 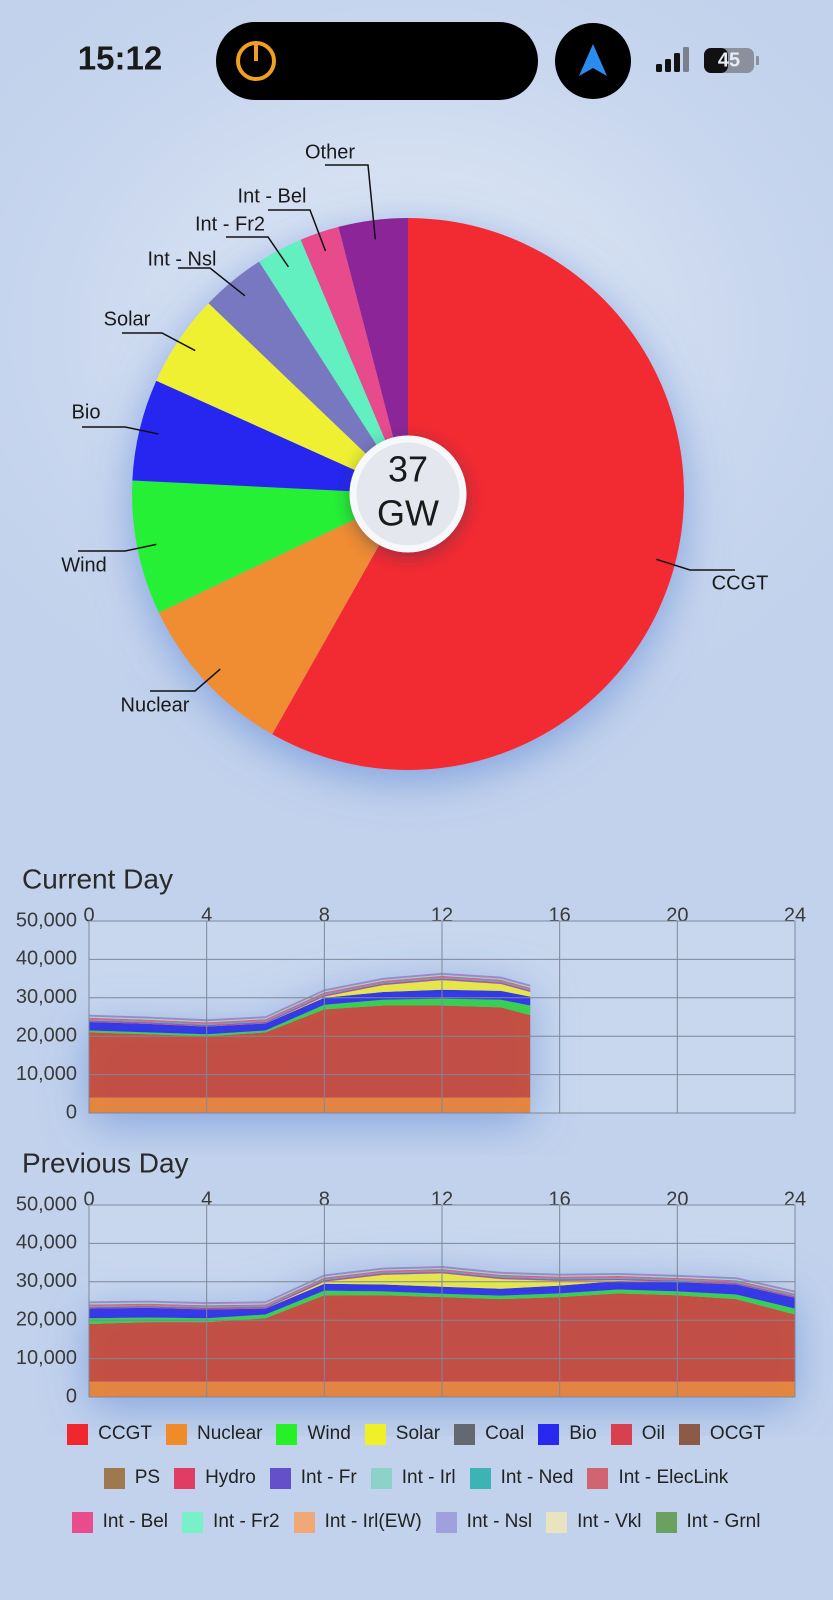 What do you see at coordinates (657, 1478) in the screenshot?
I see `legend-item: Int - ElecLink` at bounding box center [657, 1478].